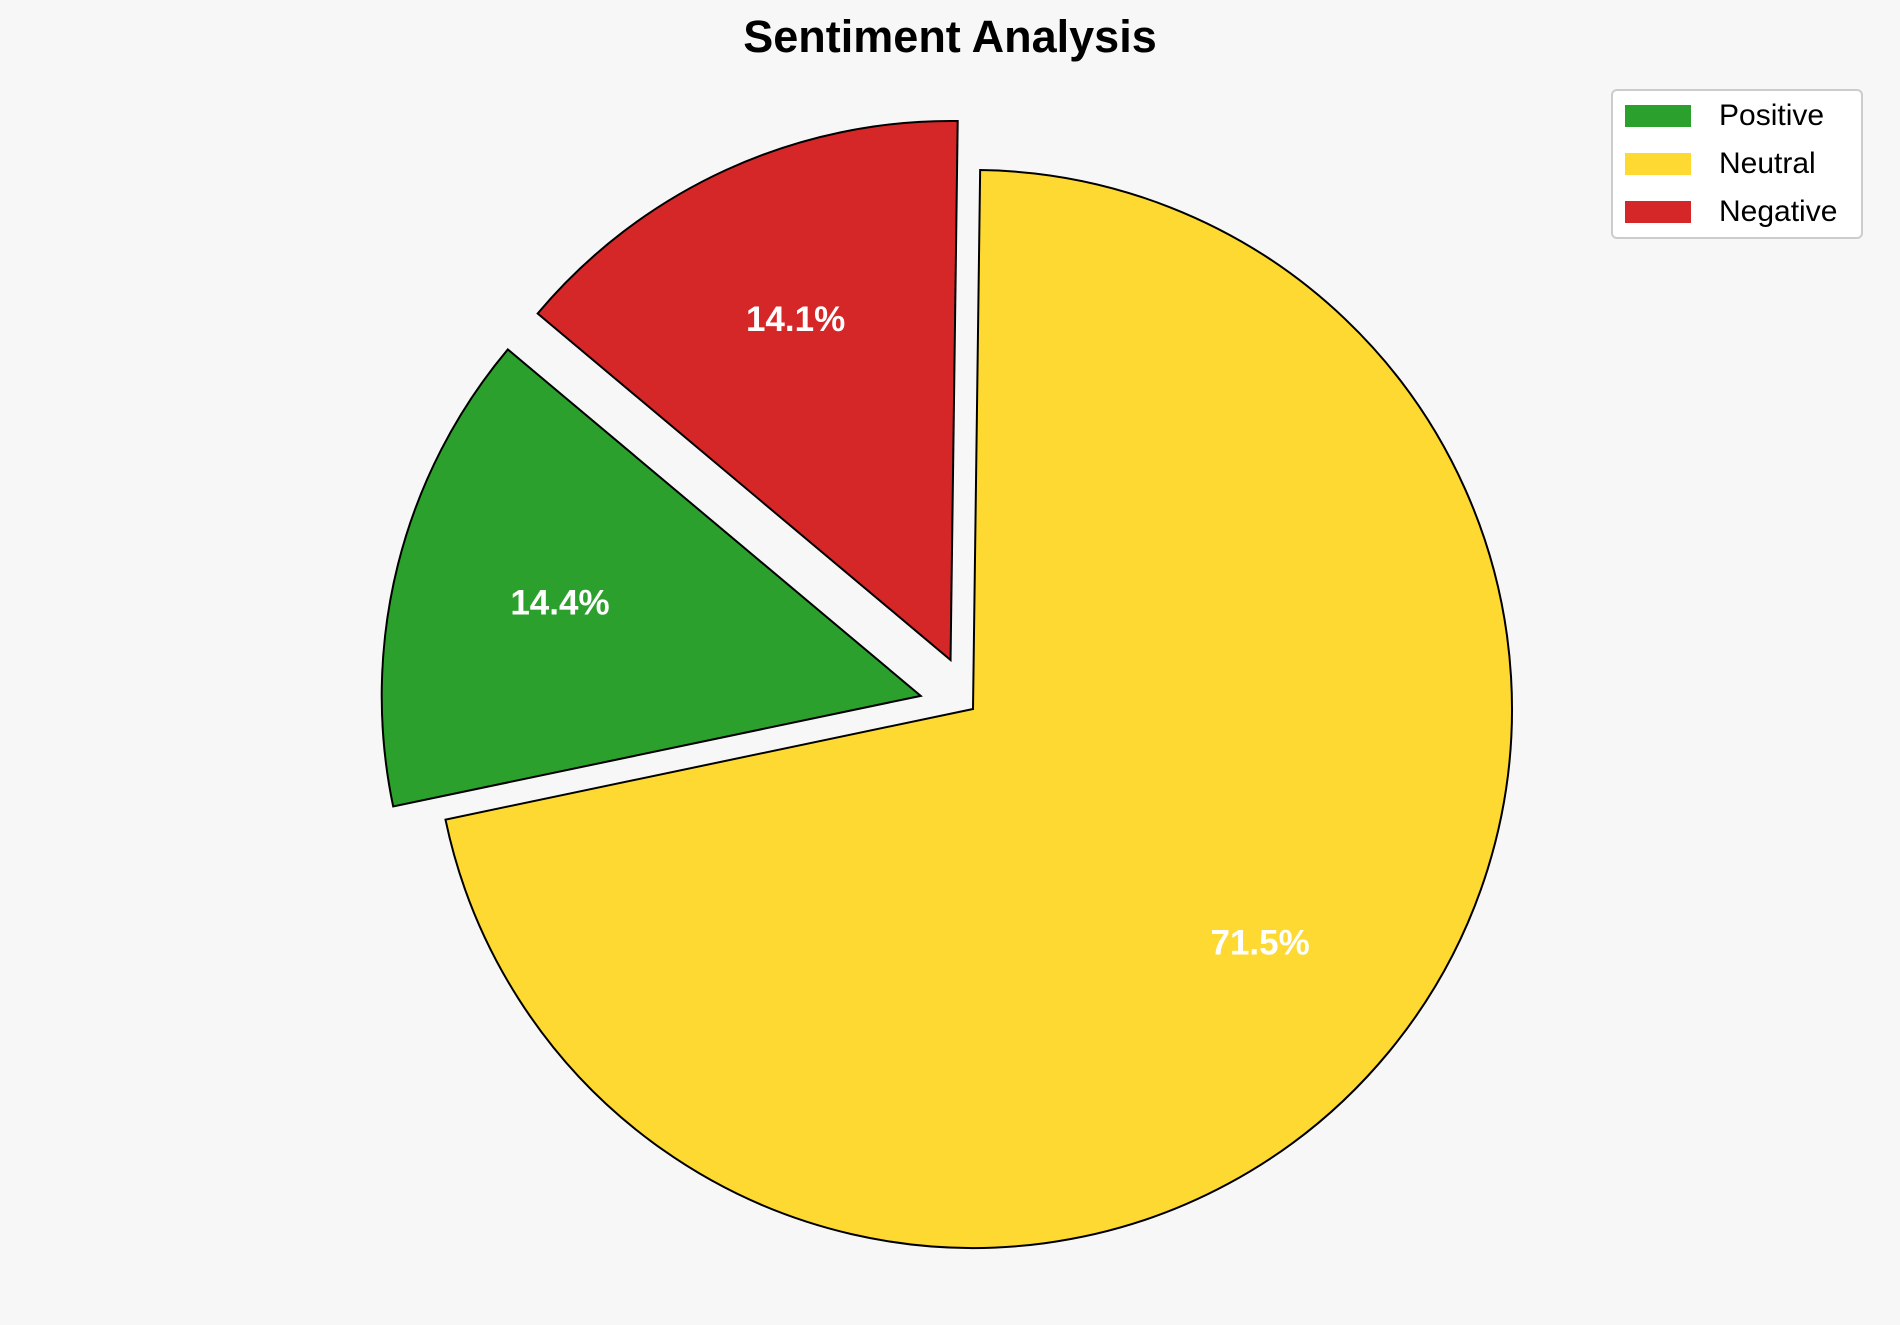 This screenshot has width=1900, height=1325. What do you see at coordinates (1767, 163) in the screenshot?
I see `legend-label: Neutral` at bounding box center [1767, 163].